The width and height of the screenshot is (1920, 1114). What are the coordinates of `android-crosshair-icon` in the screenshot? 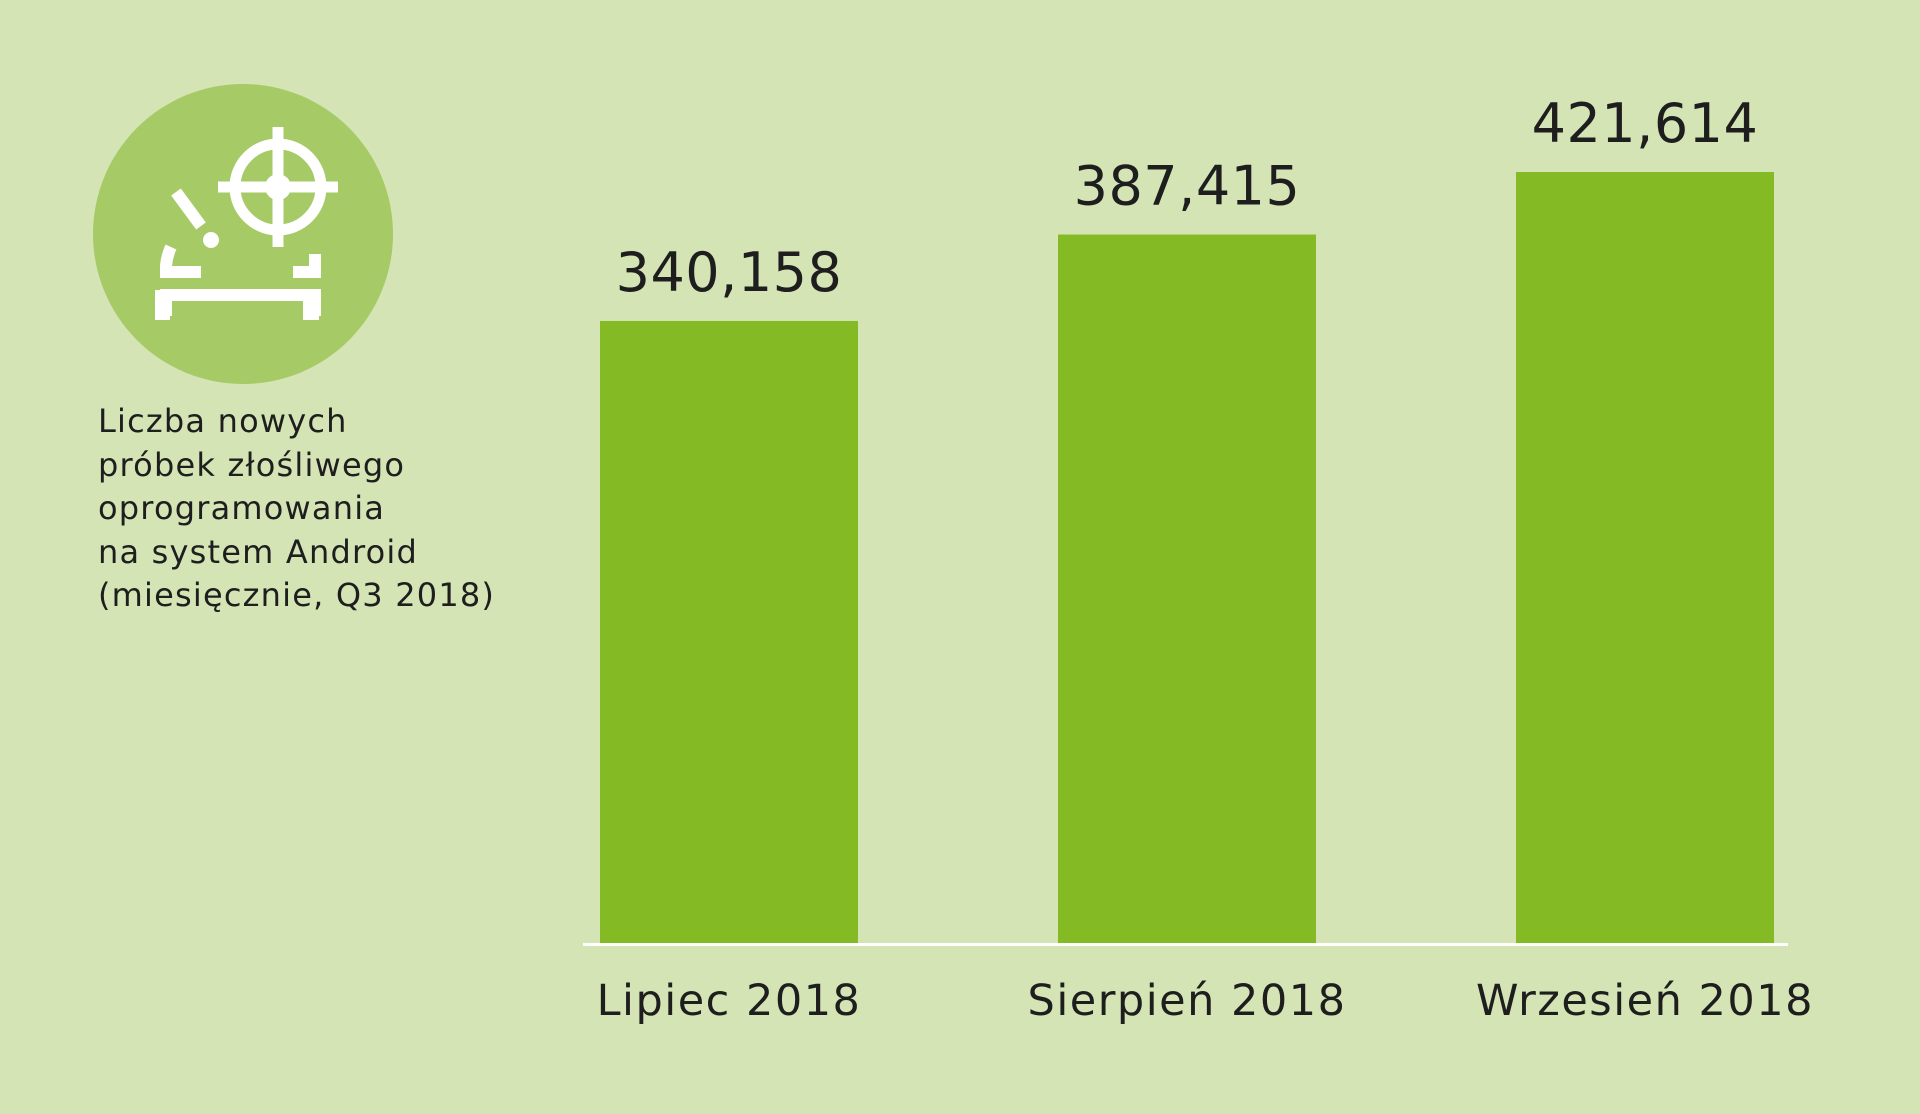 It's located at (243, 234).